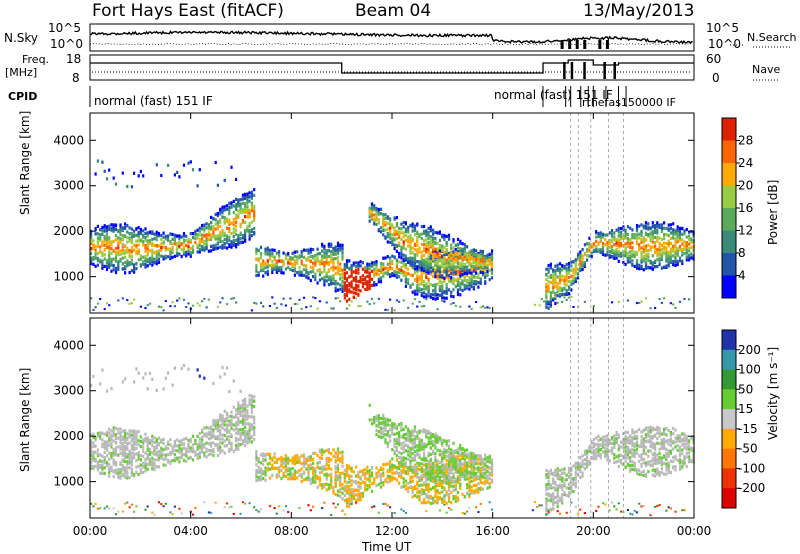 The width and height of the screenshot is (800, 554). Describe the element at coordinates (392, 37) in the screenshot. I see `nsky-panel` at that location.